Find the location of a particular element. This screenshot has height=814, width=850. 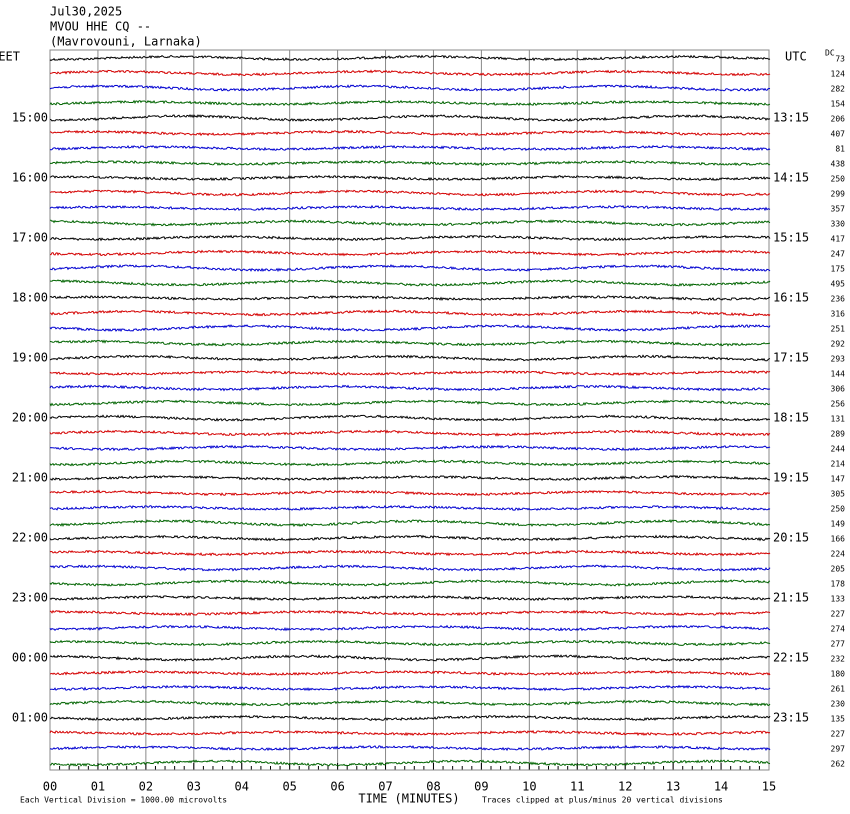

dc-value: 149 is located at coordinates (838, 524).